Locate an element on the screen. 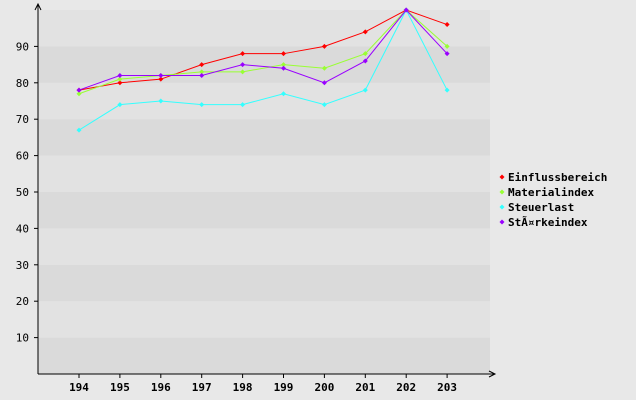 The width and height of the screenshot is (636, 400). y-tick-label: 50 is located at coordinates (22, 192).